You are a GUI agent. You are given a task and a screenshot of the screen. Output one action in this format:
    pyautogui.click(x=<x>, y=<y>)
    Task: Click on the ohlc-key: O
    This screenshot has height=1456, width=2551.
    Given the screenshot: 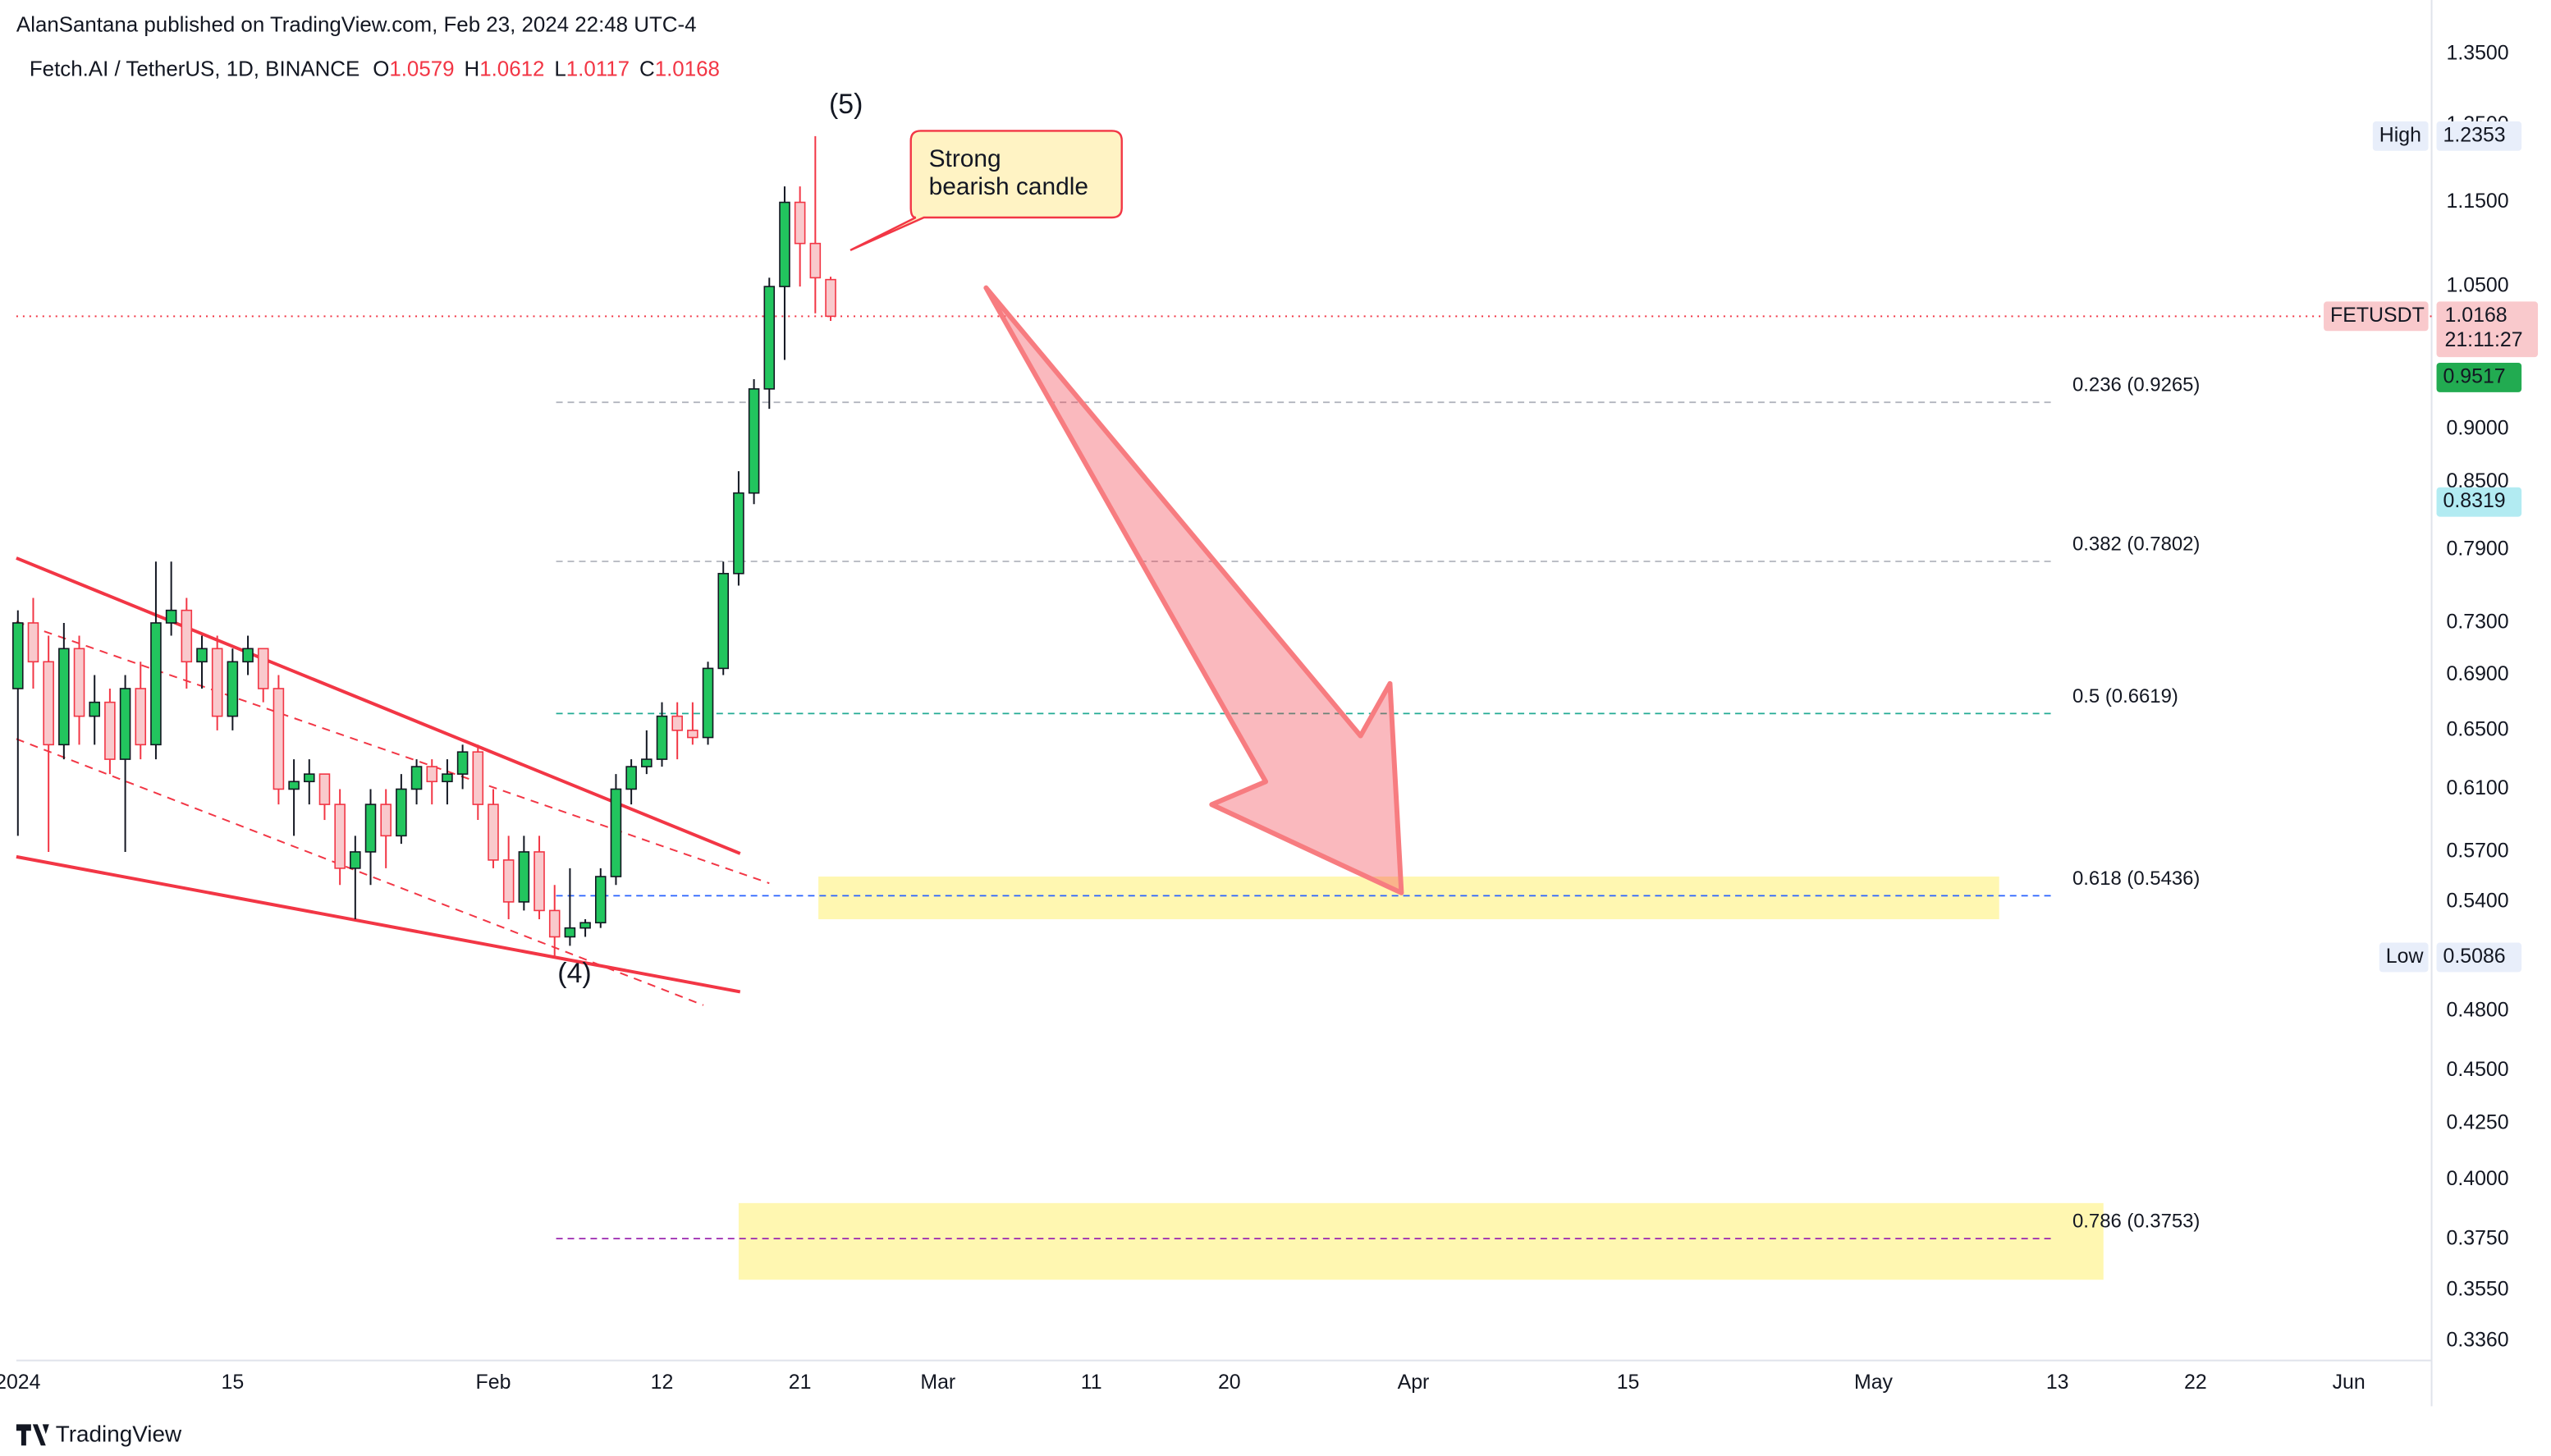 What is the action you would take?
    pyautogui.click(x=381, y=69)
    